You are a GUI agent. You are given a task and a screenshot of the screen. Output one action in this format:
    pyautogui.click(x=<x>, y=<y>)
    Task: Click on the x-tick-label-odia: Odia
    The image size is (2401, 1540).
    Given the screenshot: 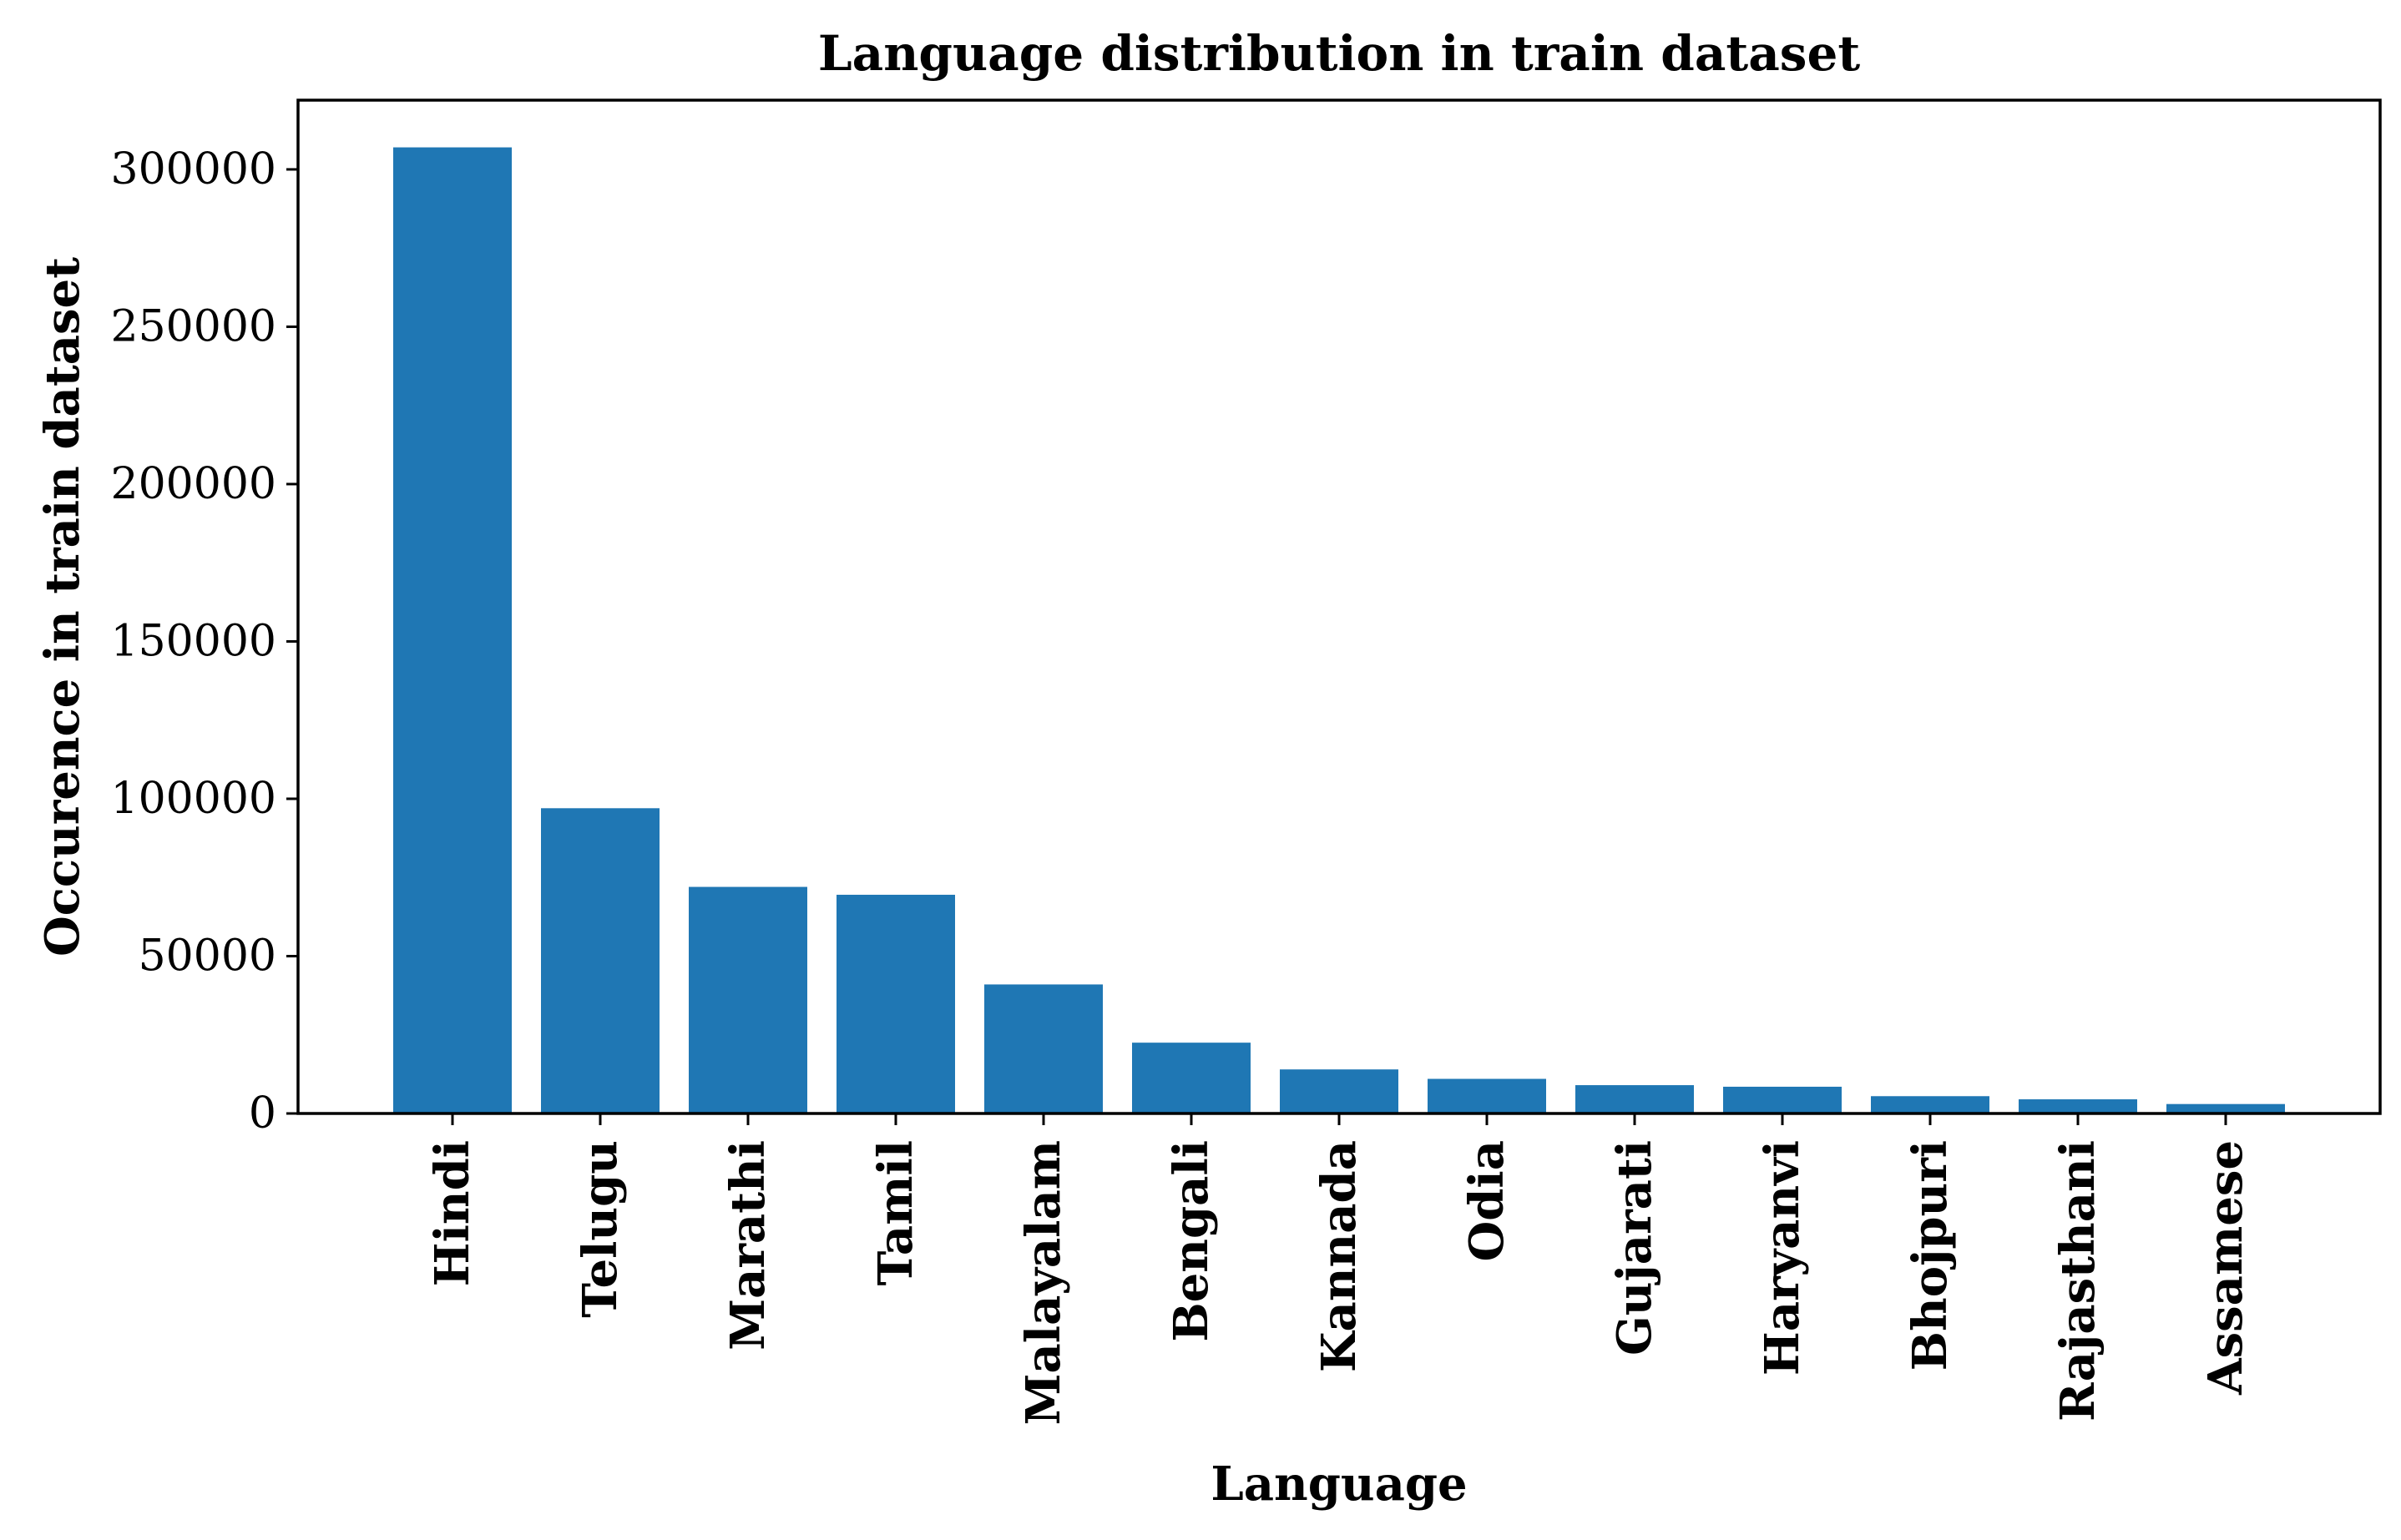 What is the action you would take?
    pyautogui.click(x=1486, y=1201)
    